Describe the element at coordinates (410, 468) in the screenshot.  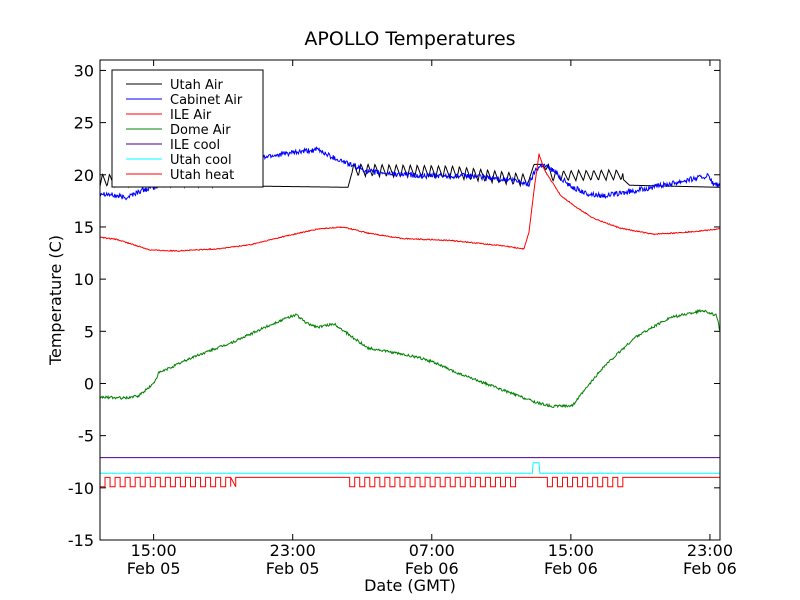
I see `series-line-utah-cool` at that location.